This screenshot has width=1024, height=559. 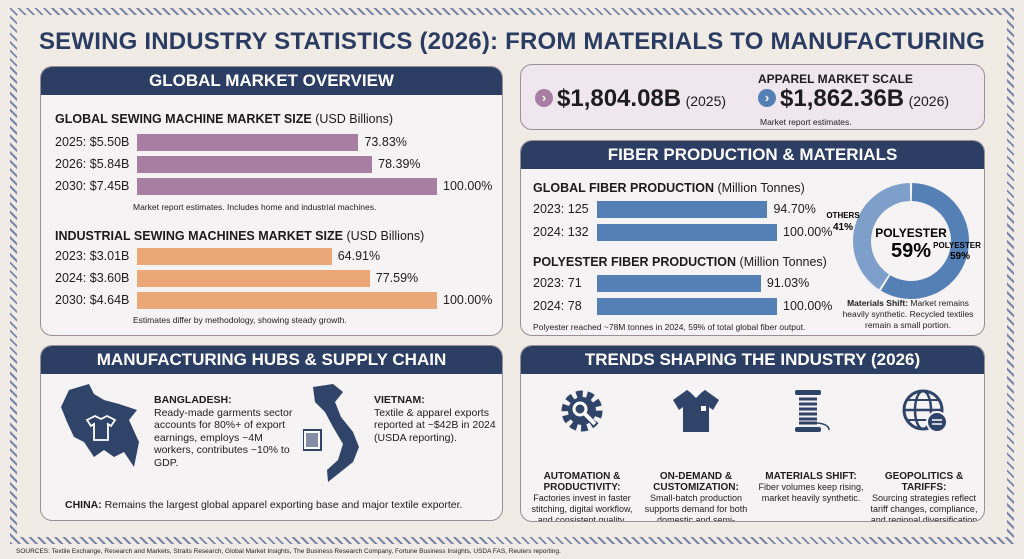 I want to click on globe-exchange-icon, so click(x=925, y=411).